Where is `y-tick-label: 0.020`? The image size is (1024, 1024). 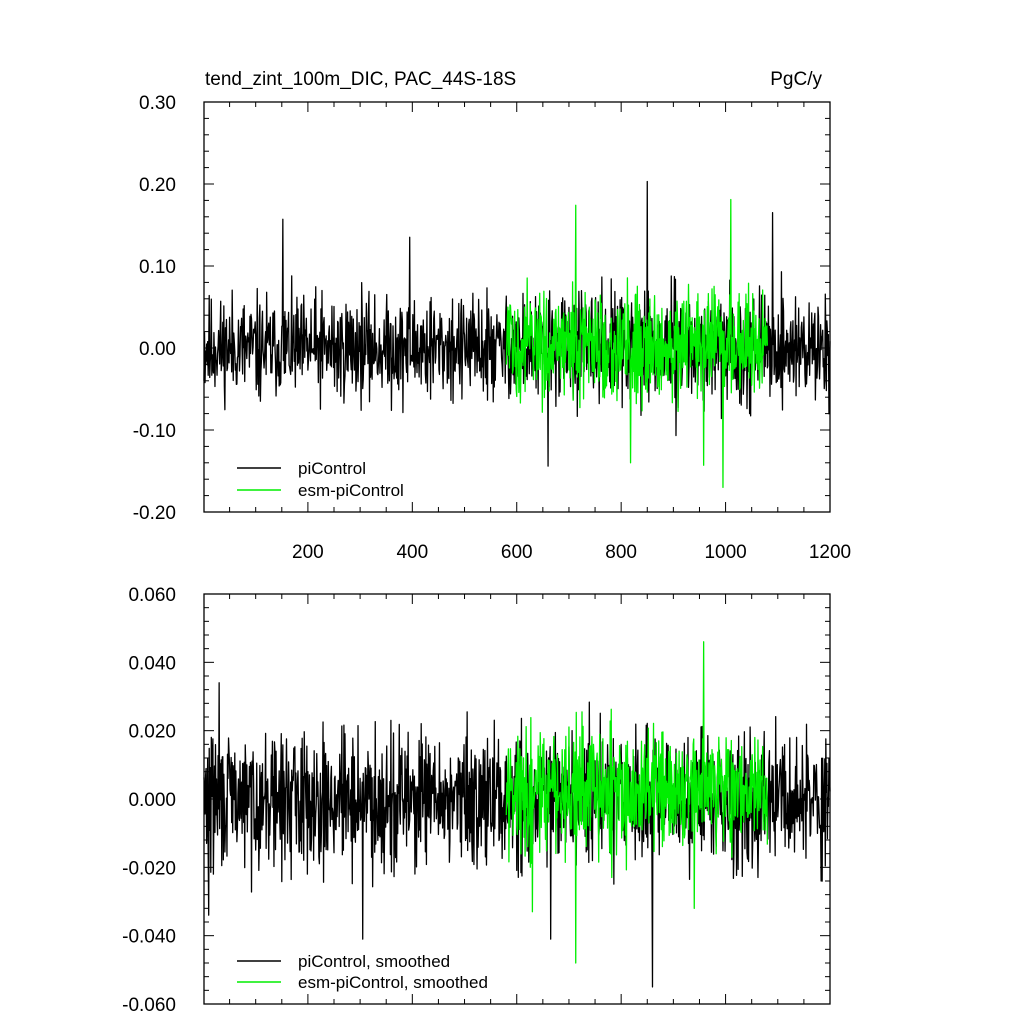
y-tick-label: 0.020 is located at coordinates (152, 732).